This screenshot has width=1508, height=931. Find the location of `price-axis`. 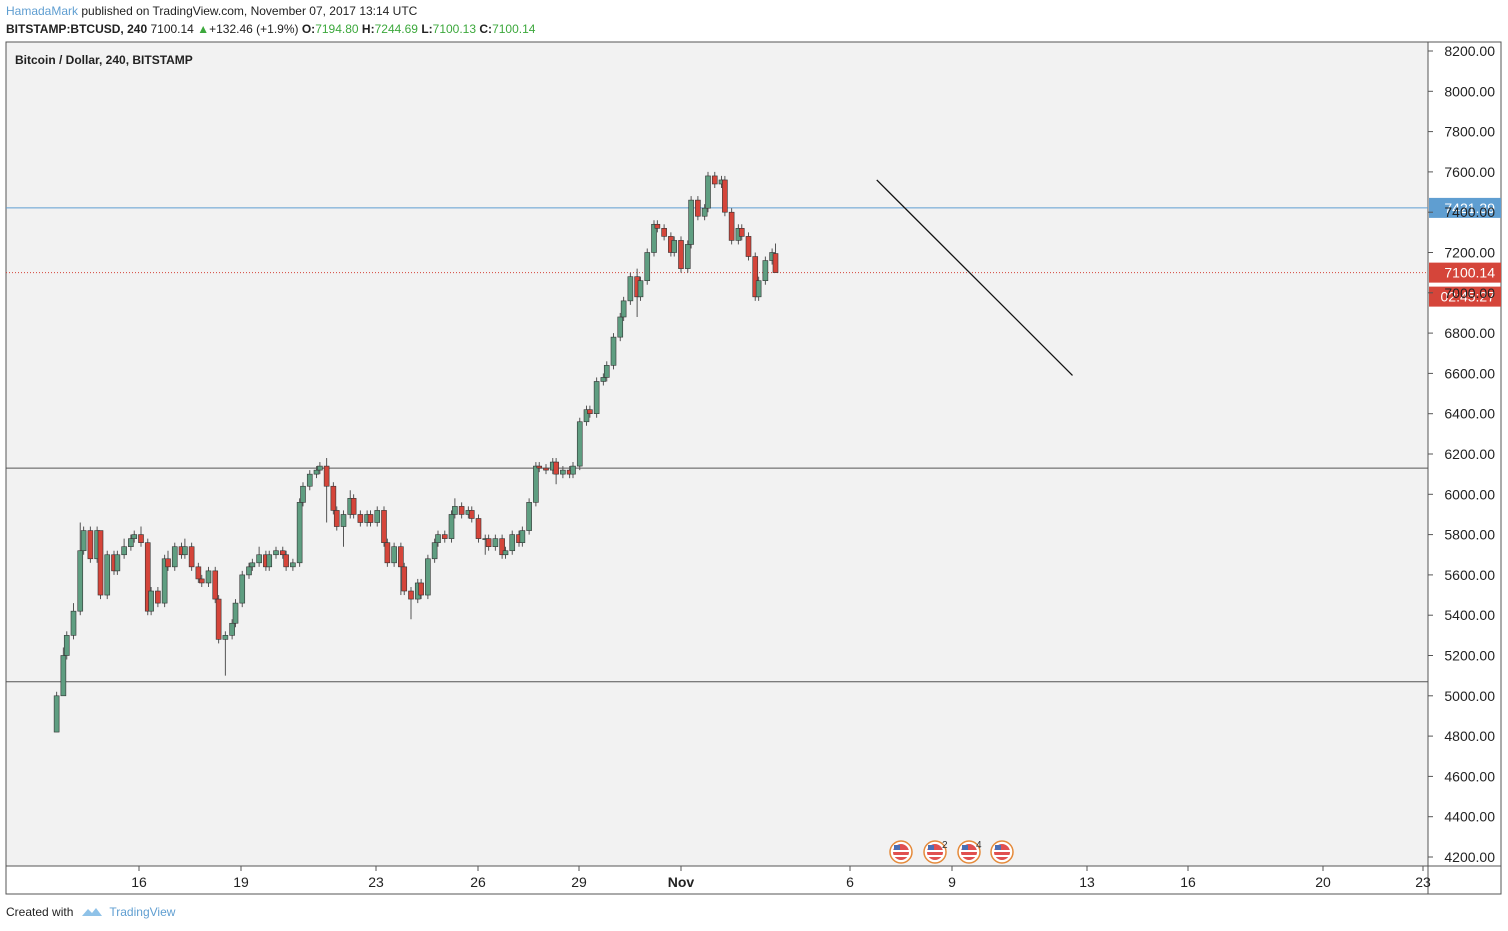

price-axis is located at coordinates (1464, 454).